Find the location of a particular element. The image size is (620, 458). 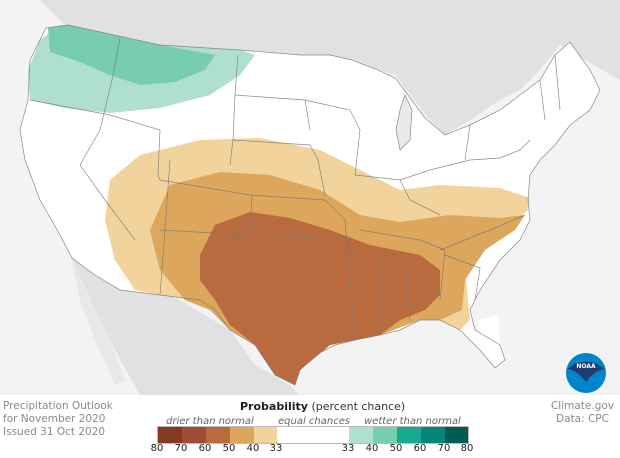

title-line-2: for November 2020 is located at coordinates (54, 419).